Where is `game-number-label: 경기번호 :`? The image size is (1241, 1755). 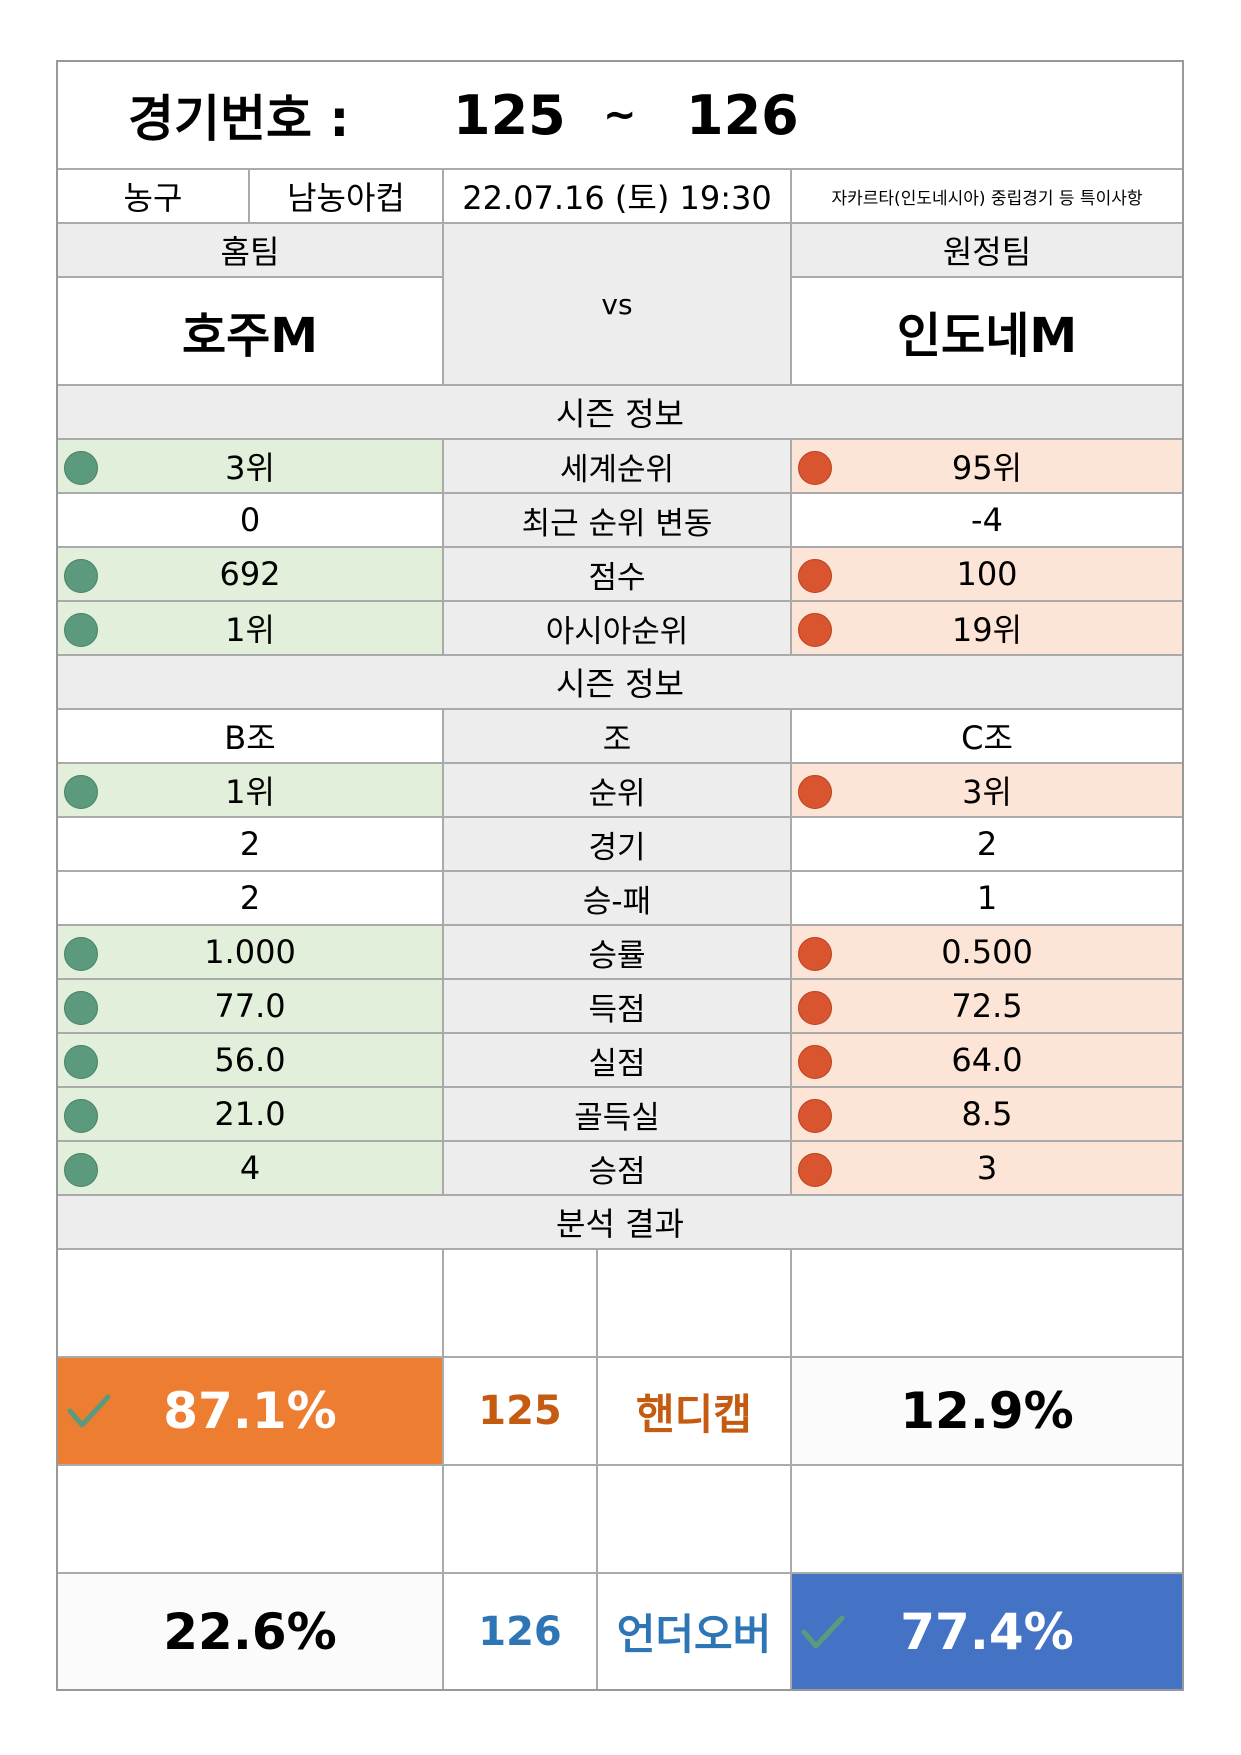
game-number-label: 경기번호 : is located at coordinates (239, 119).